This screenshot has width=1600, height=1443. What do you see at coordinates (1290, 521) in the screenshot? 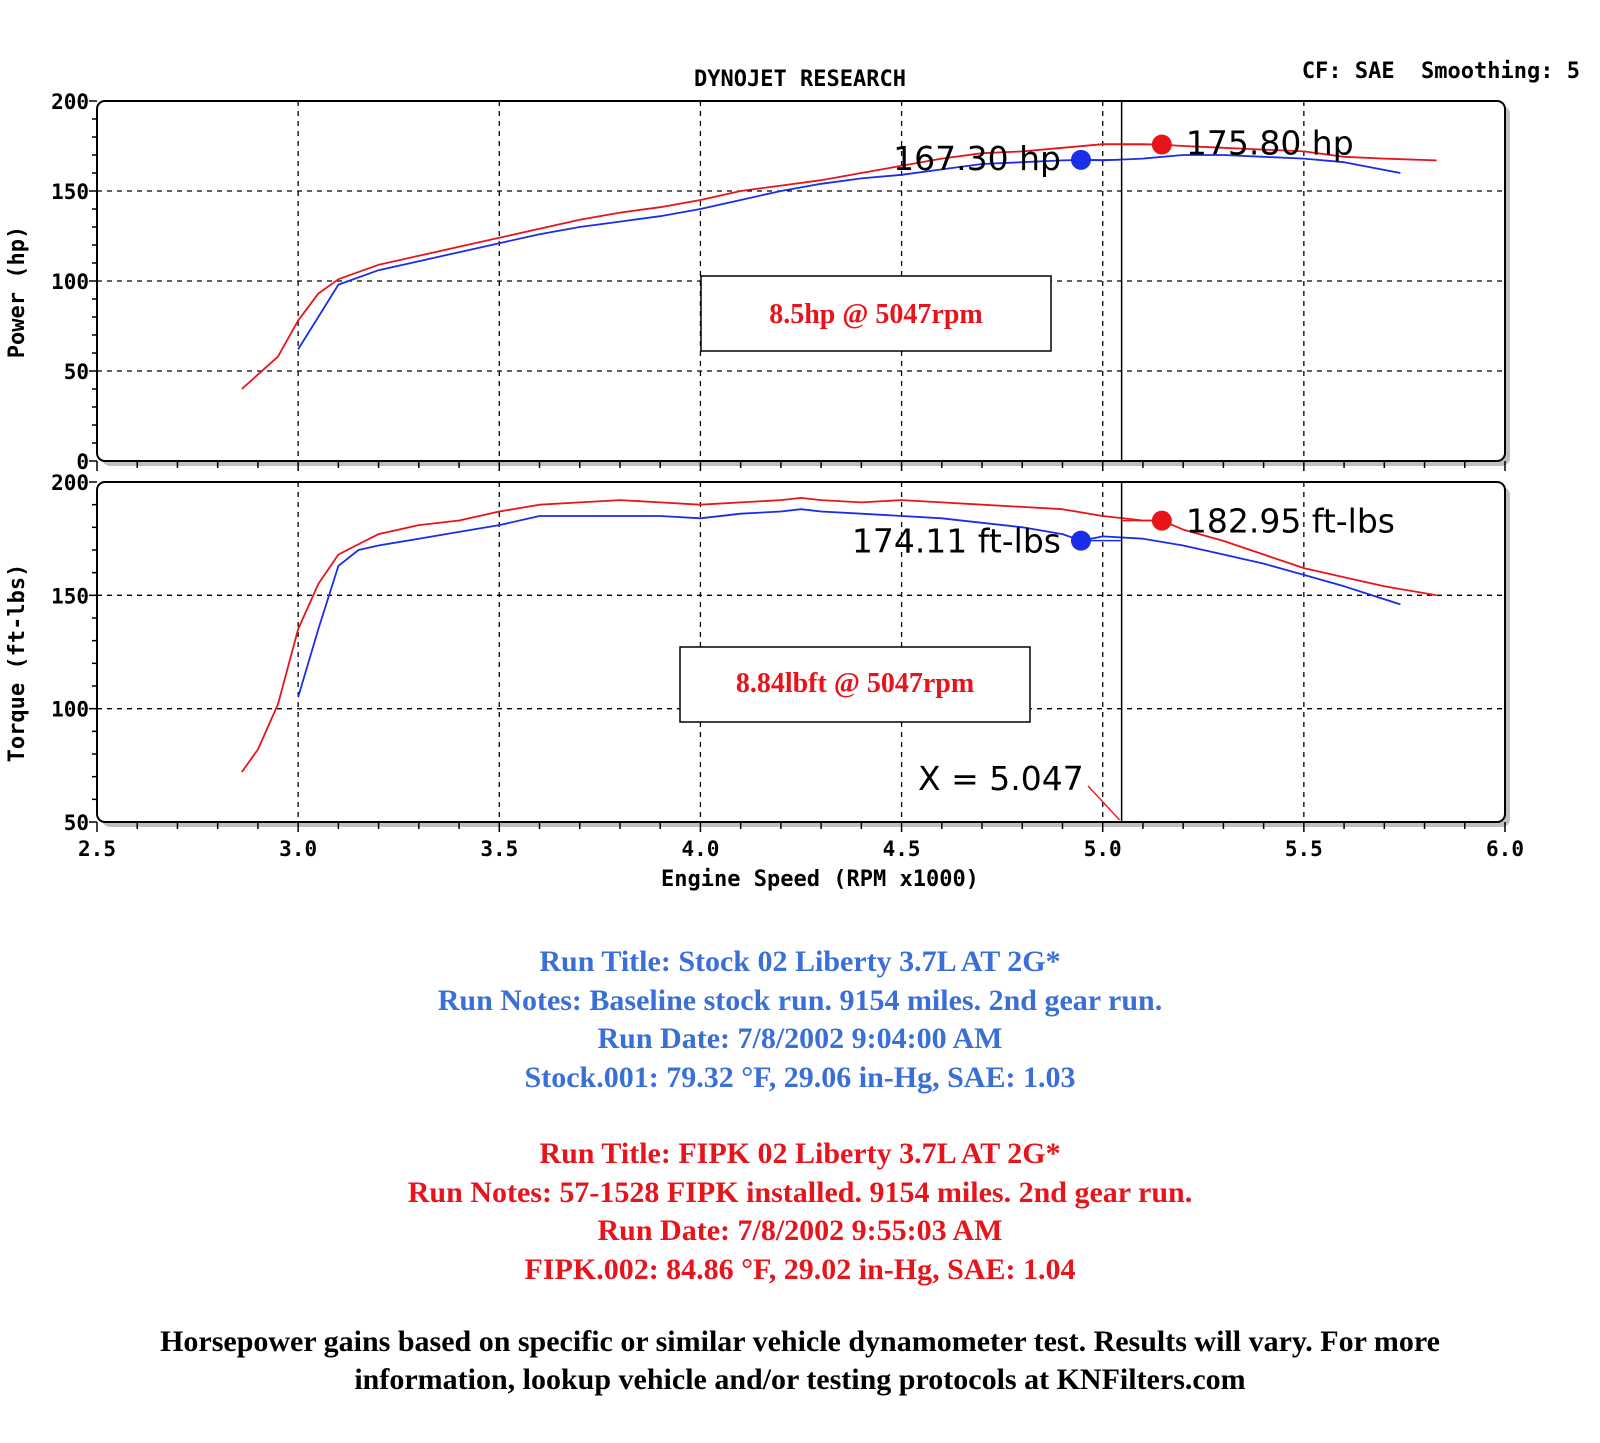
I see `torque-fipk-peak-label: 182.95 ft-lbs` at bounding box center [1290, 521].